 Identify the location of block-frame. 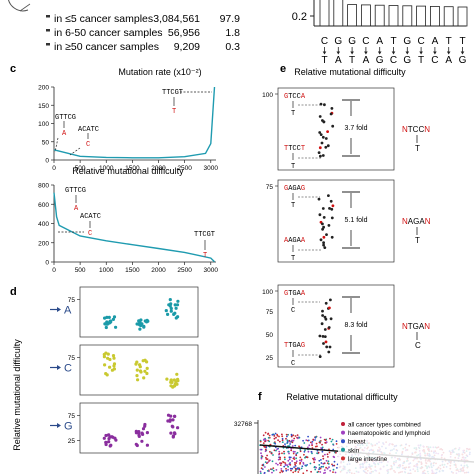
(336, 221).